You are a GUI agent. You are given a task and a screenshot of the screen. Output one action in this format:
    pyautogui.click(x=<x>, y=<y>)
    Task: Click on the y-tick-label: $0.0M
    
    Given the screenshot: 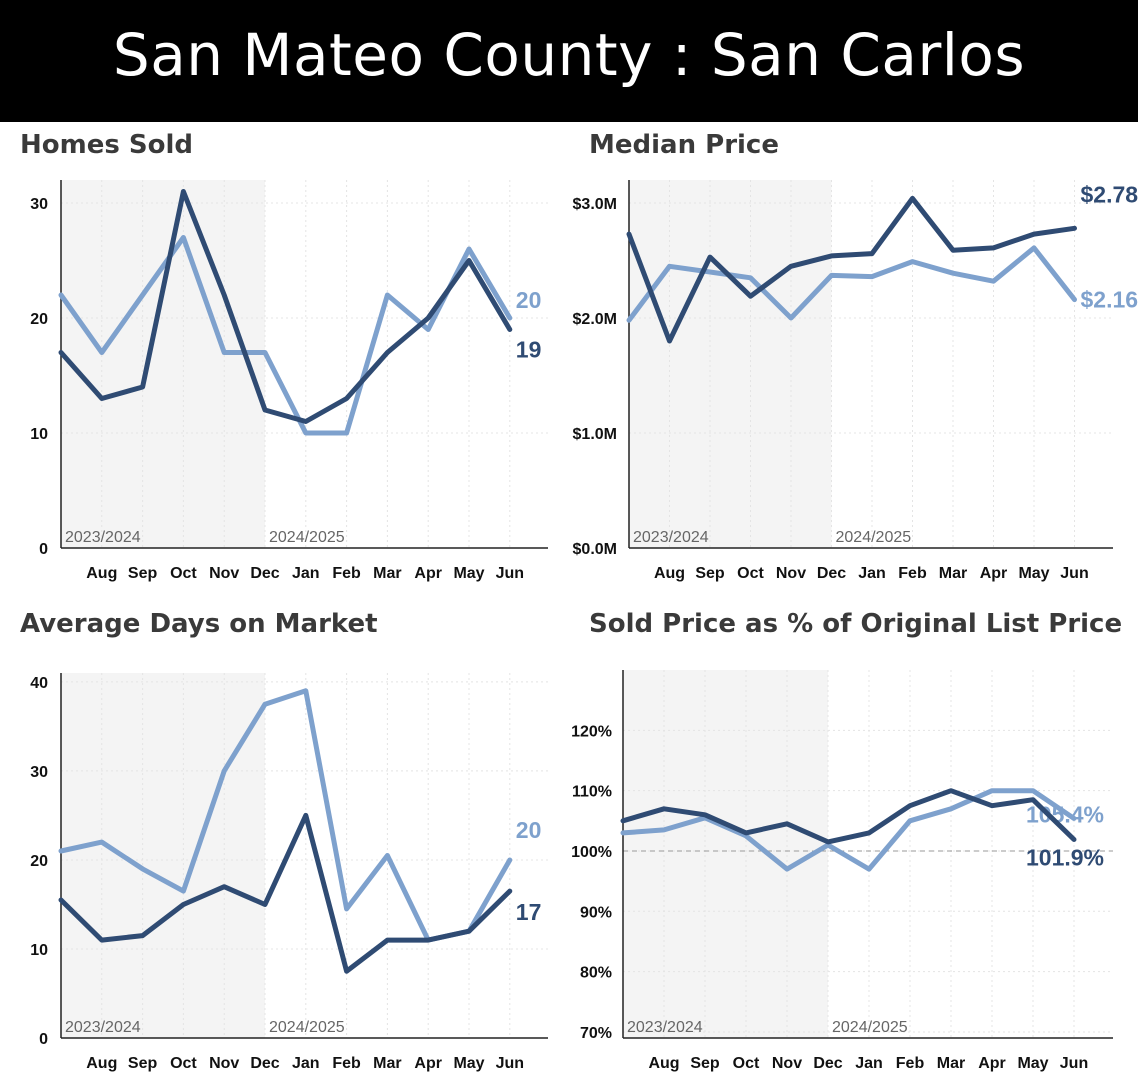 What is the action you would take?
    pyautogui.click(x=595, y=549)
    